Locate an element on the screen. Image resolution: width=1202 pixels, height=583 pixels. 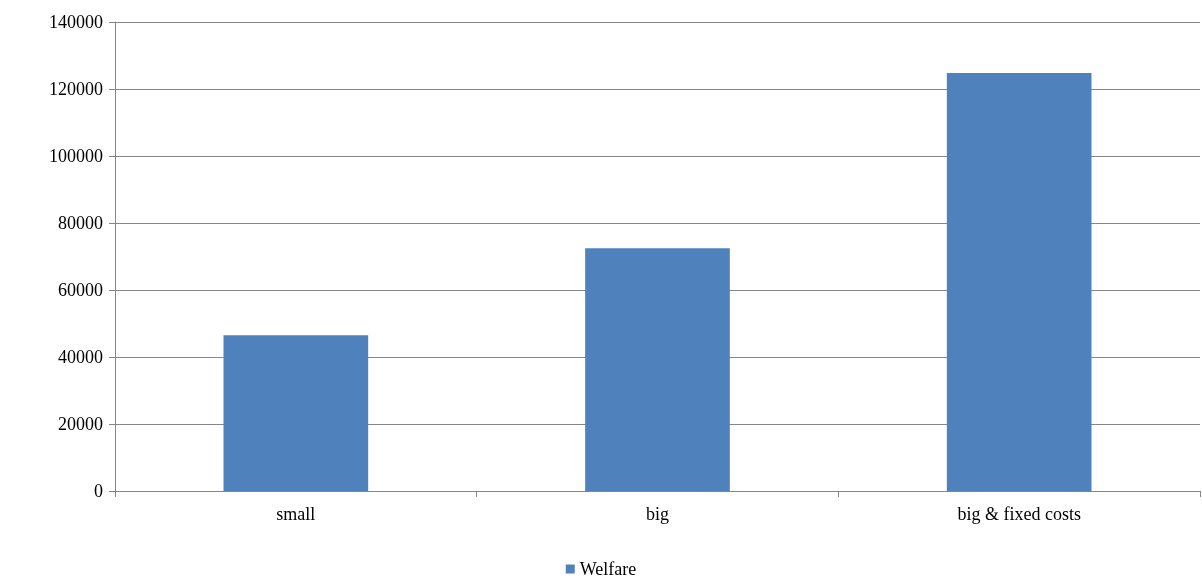
y-tick-label: 100000 is located at coordinates (76, 156).